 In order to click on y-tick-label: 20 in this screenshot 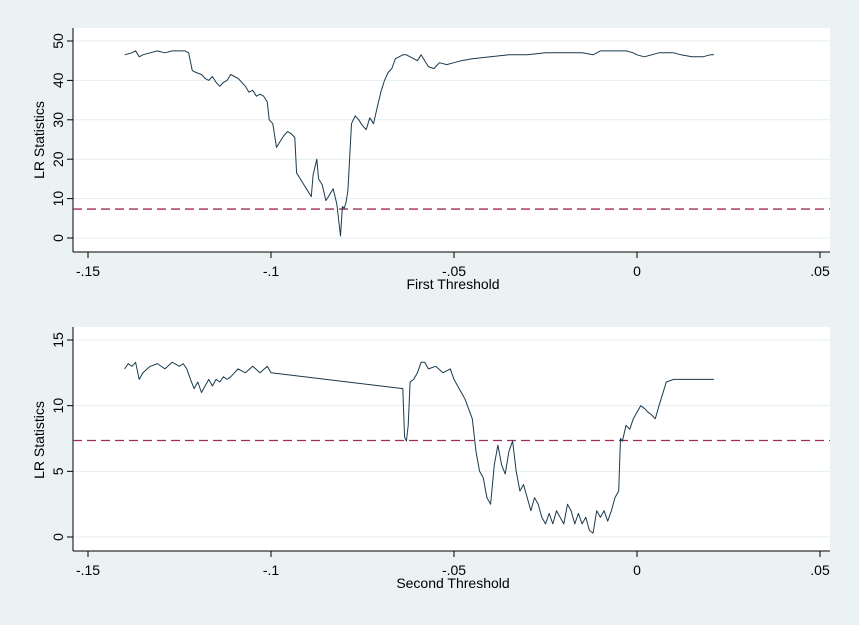, I will do `click(58, 159)`.